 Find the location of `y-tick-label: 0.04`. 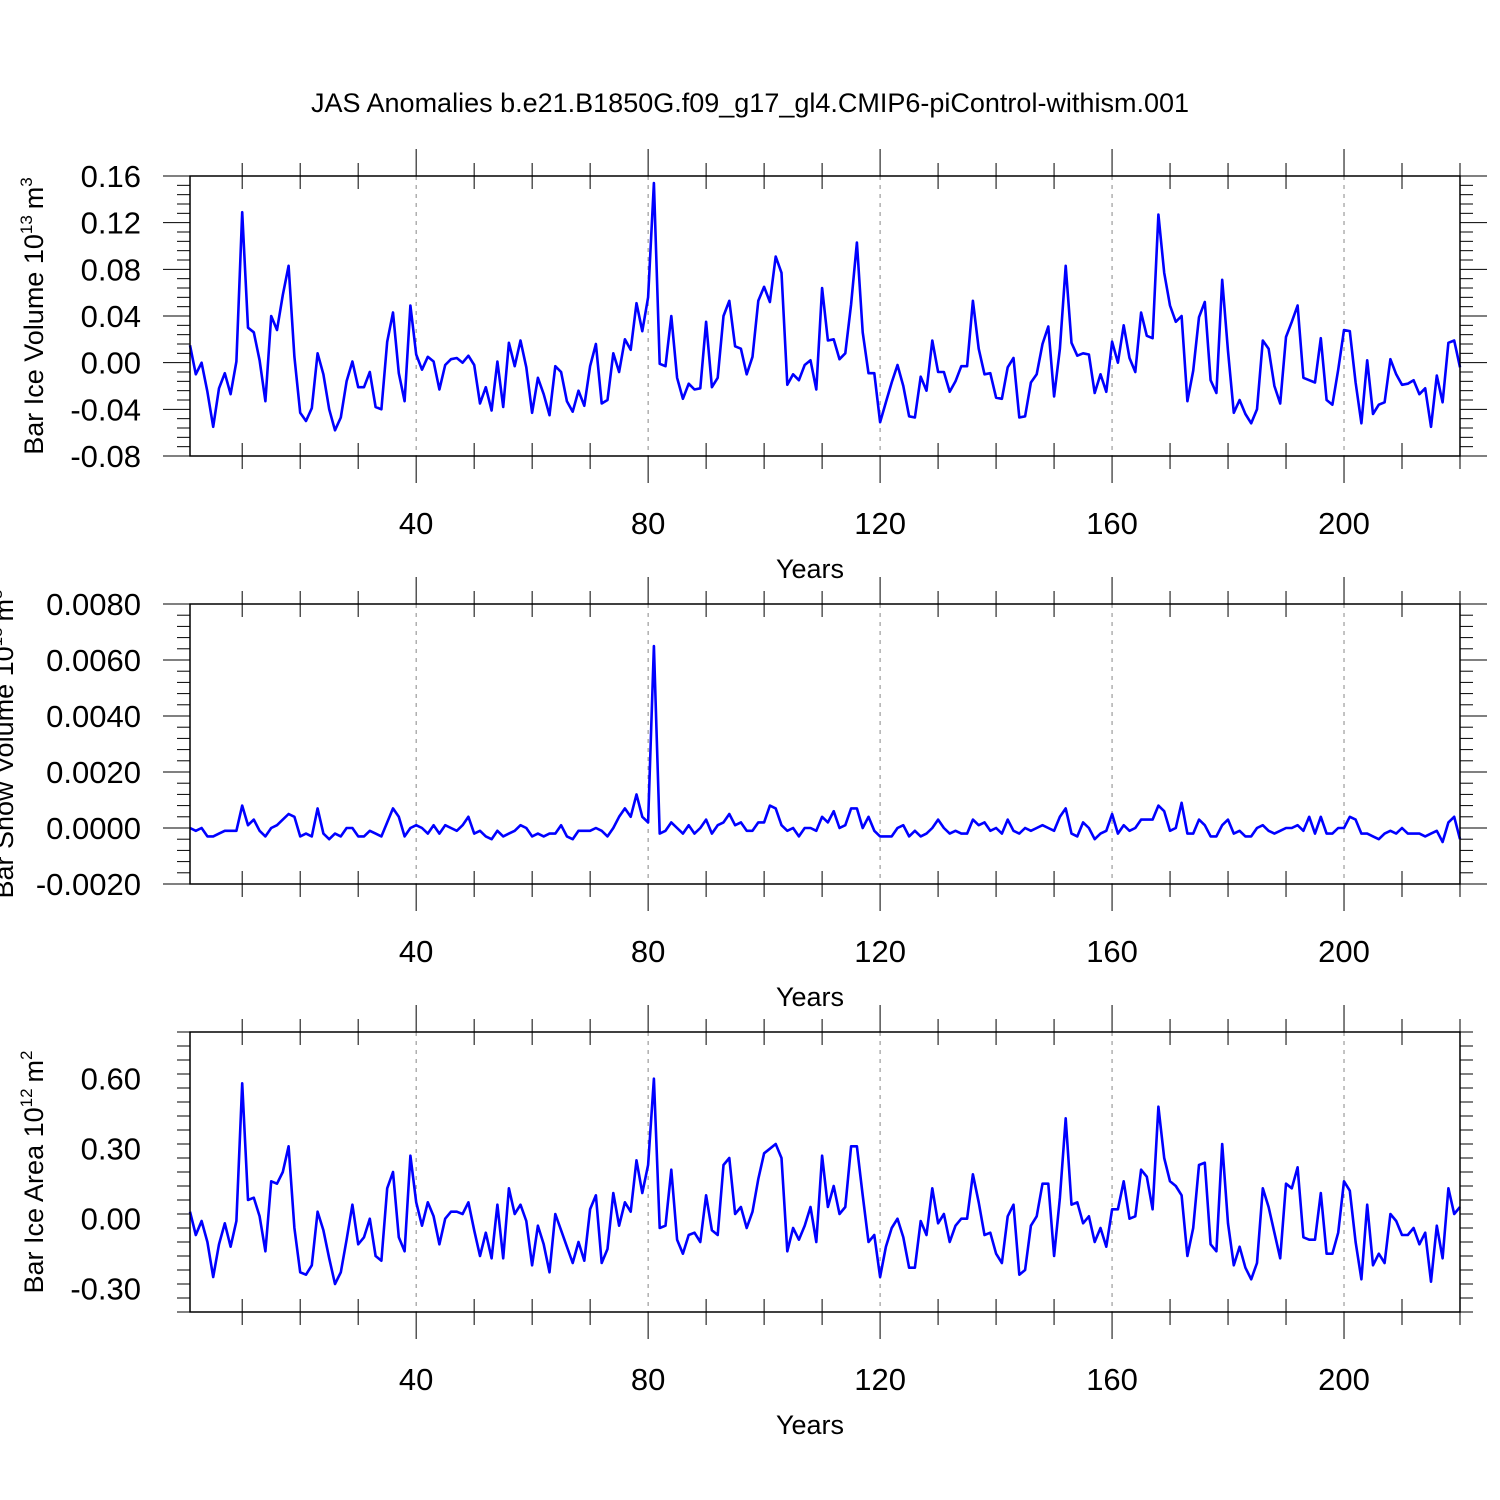

y-tick-label: 0.04 is located at coordinates (111, 316).